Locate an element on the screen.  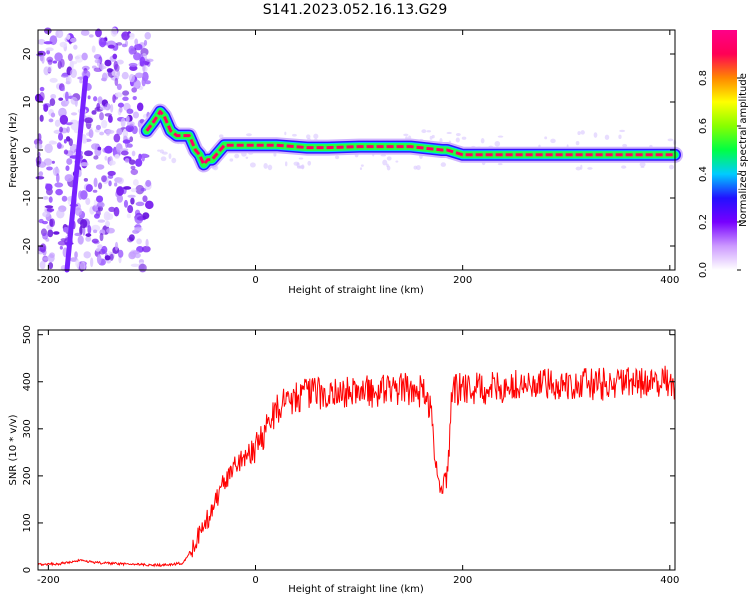
colorbar-tick-label: 0.6 is located at coordinates (703, 126).